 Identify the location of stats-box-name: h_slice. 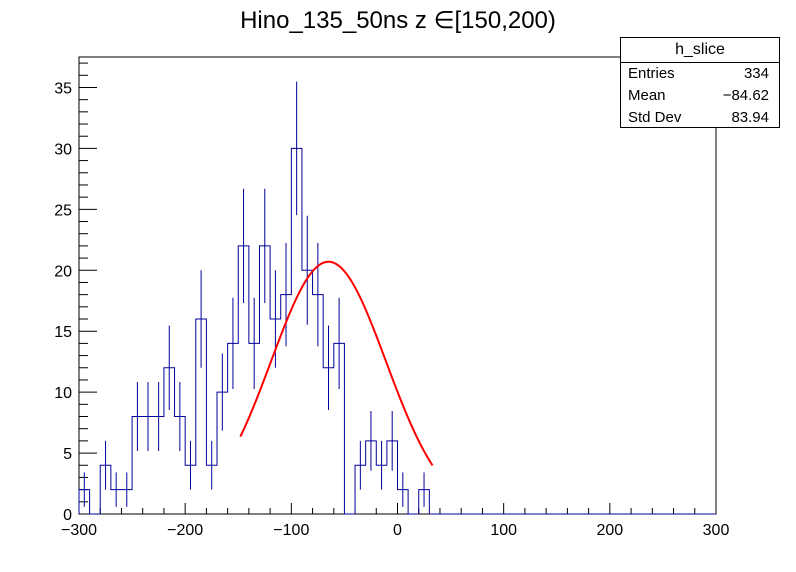
(700, 50).